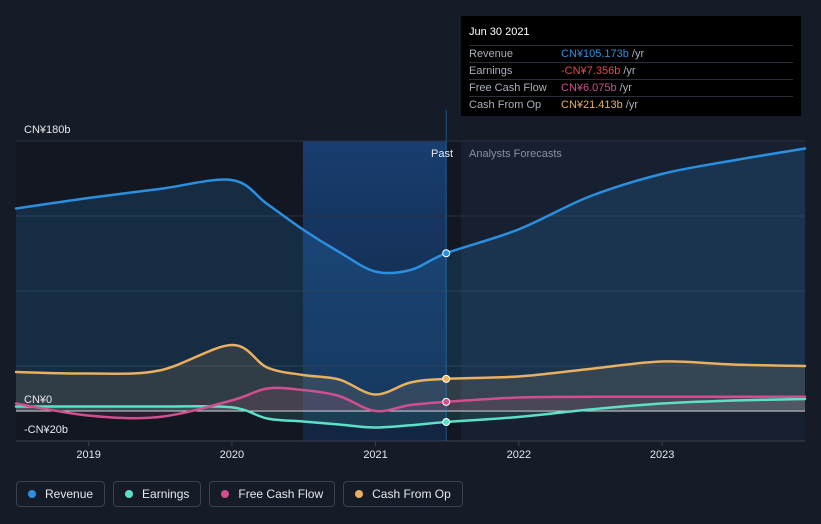 The width and height of the screenshot is (821, 524). I want to click on cash-from-op-dot-icon, so click(359, 494).